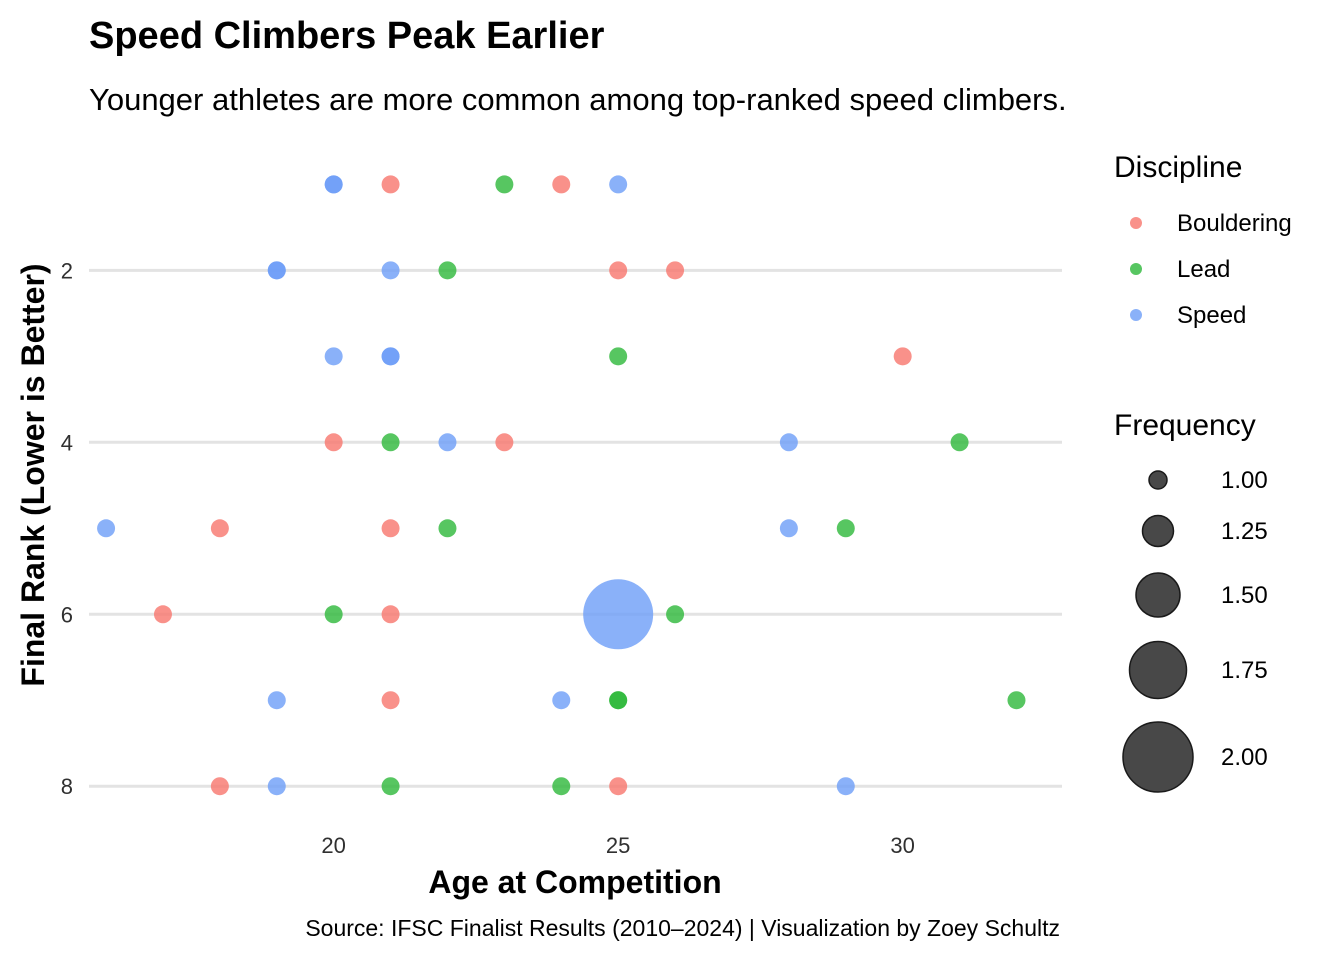 The height and width of the screenshot is (960, 1344). Describe the element at coordinates (67, 442) in the screenshot. I see `y-tick-label: 4` at that location.